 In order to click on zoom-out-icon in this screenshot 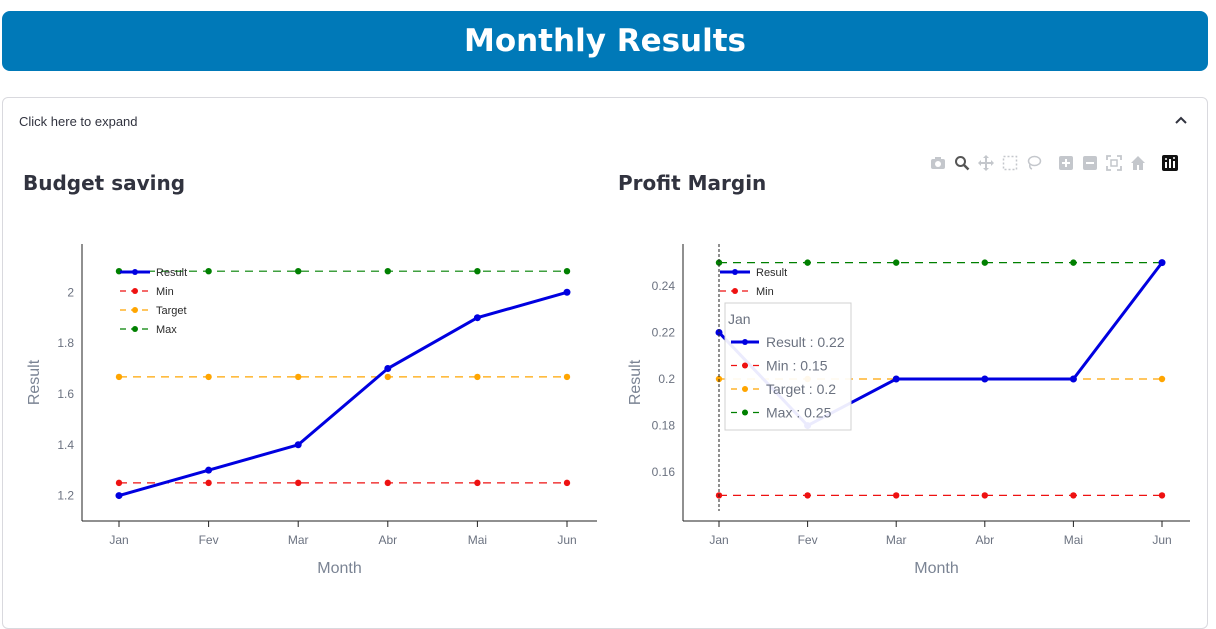, I will do `click(1090, 163)`.